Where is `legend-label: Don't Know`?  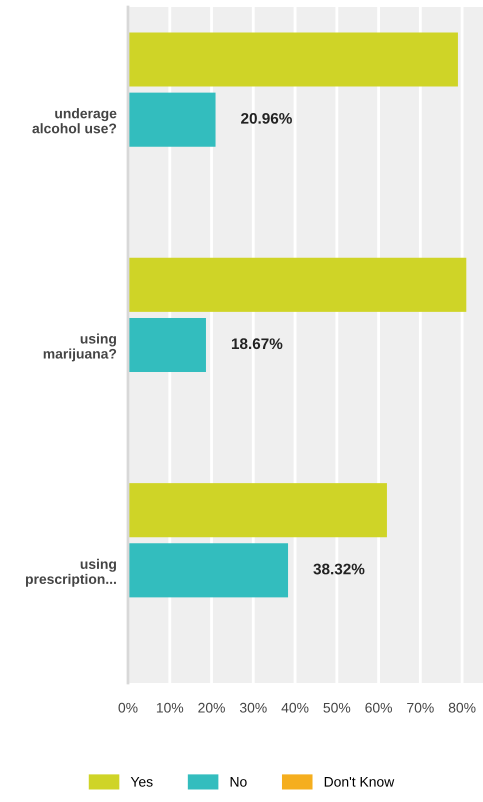
legend-label: Don't Know is located at coordinates (359, 782).